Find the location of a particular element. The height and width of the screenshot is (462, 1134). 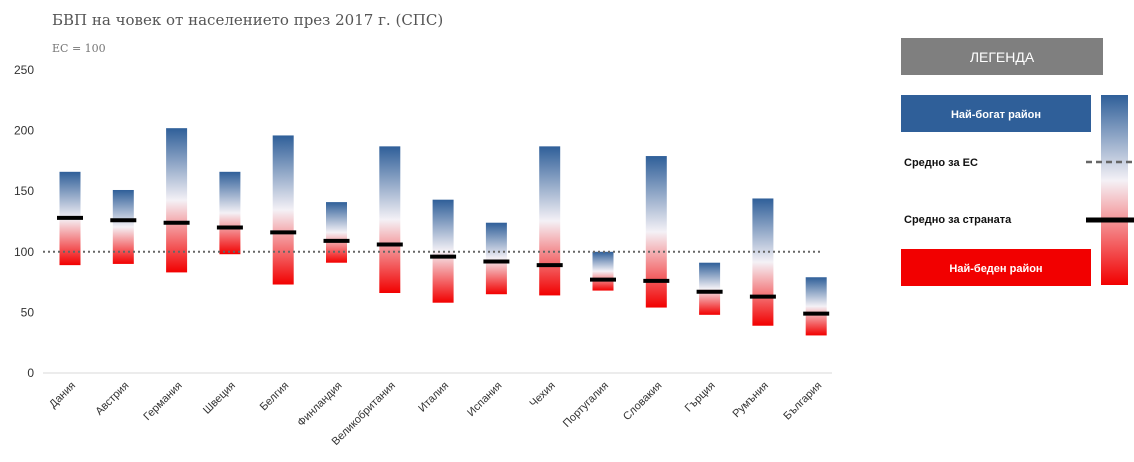

category-label: Португалия is located at coordinates (586, 405).